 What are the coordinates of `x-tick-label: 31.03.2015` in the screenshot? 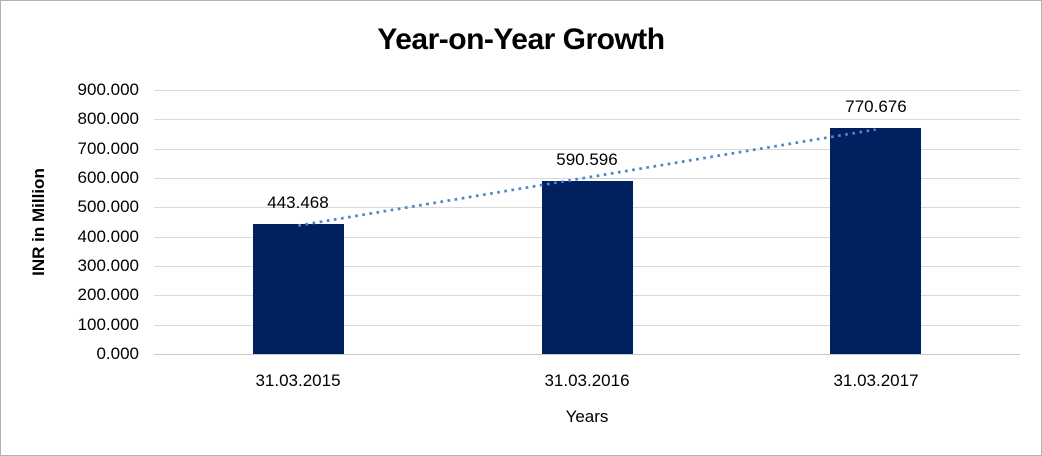 It's located at (298, 380).